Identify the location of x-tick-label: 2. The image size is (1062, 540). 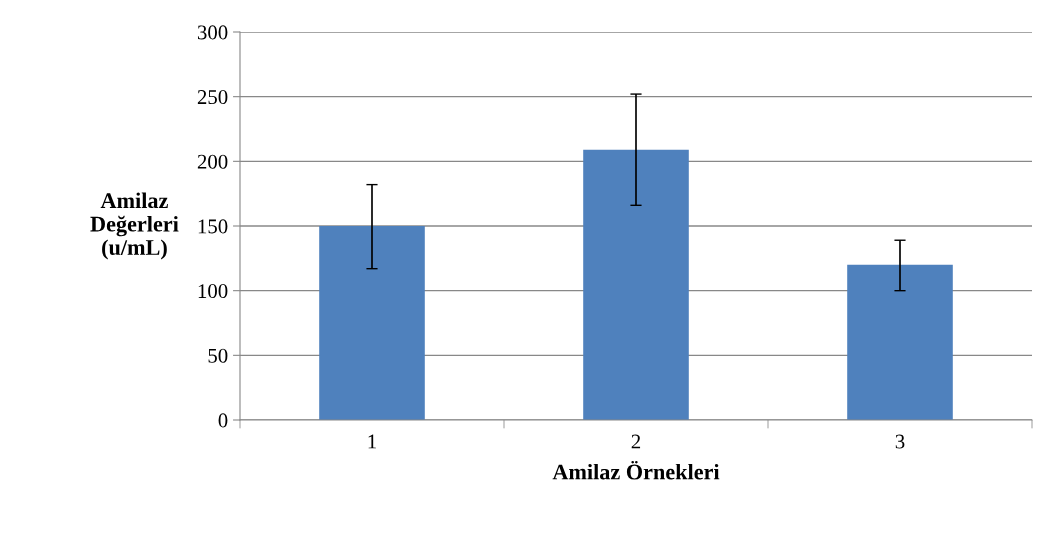
(636, 441).